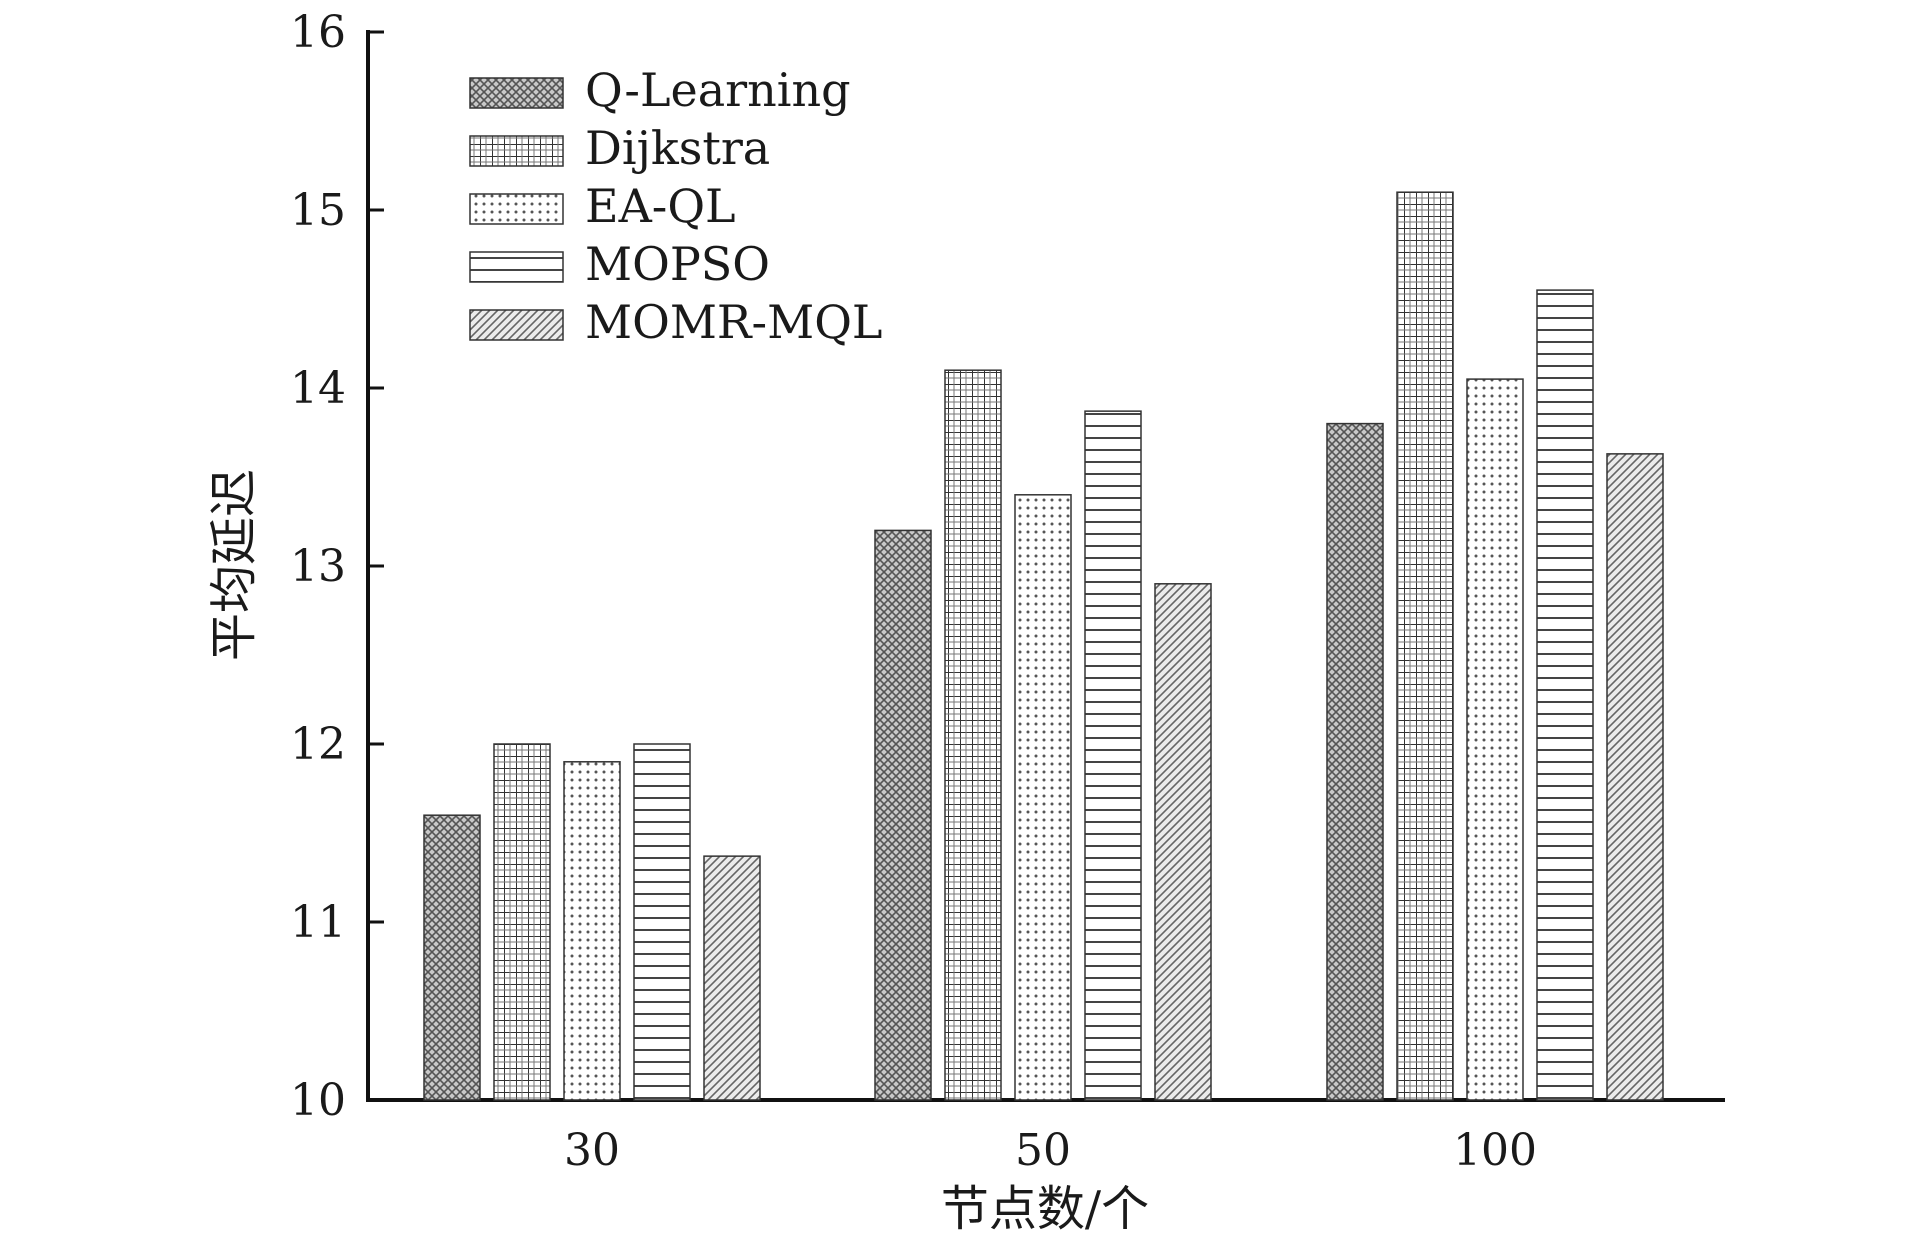 This screenshot has height=1252, width=1913. I want to click on y-tick-label: 14, so click(318, 388).